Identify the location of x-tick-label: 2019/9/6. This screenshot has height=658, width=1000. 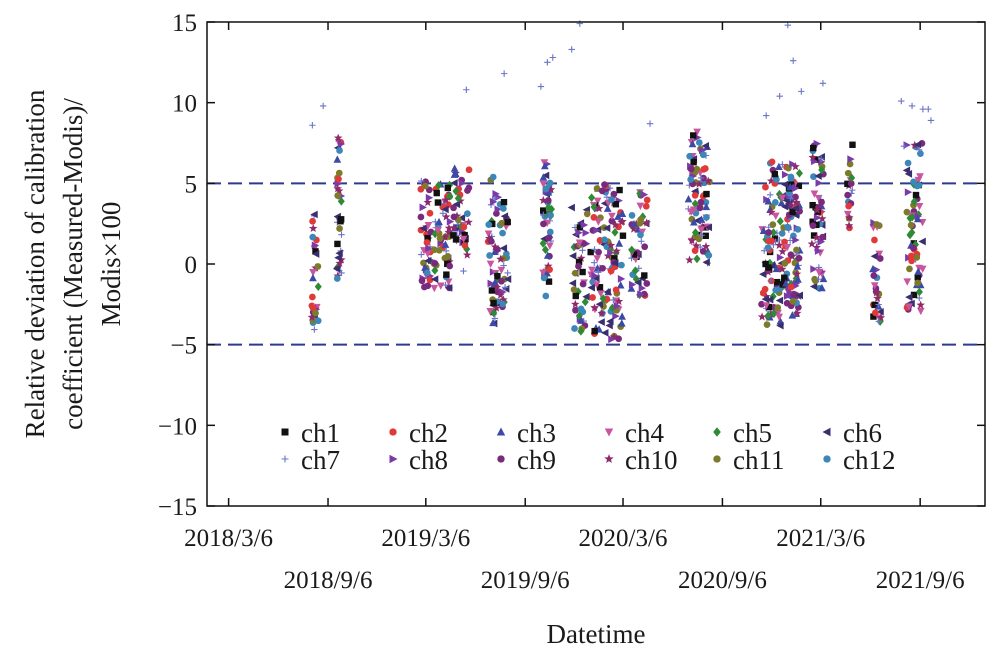
(525, 580).